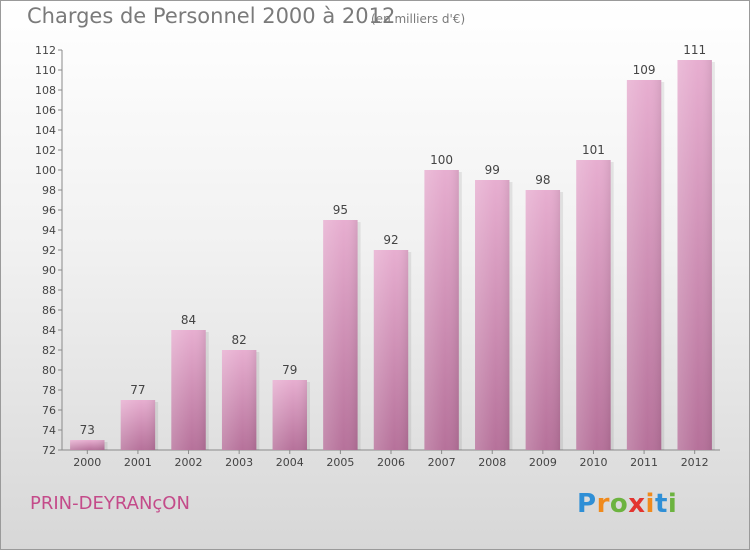 Image resolution: width=750 pixels, height=550 pixels. I want to click on brand-letter: r, so click(603, 504).